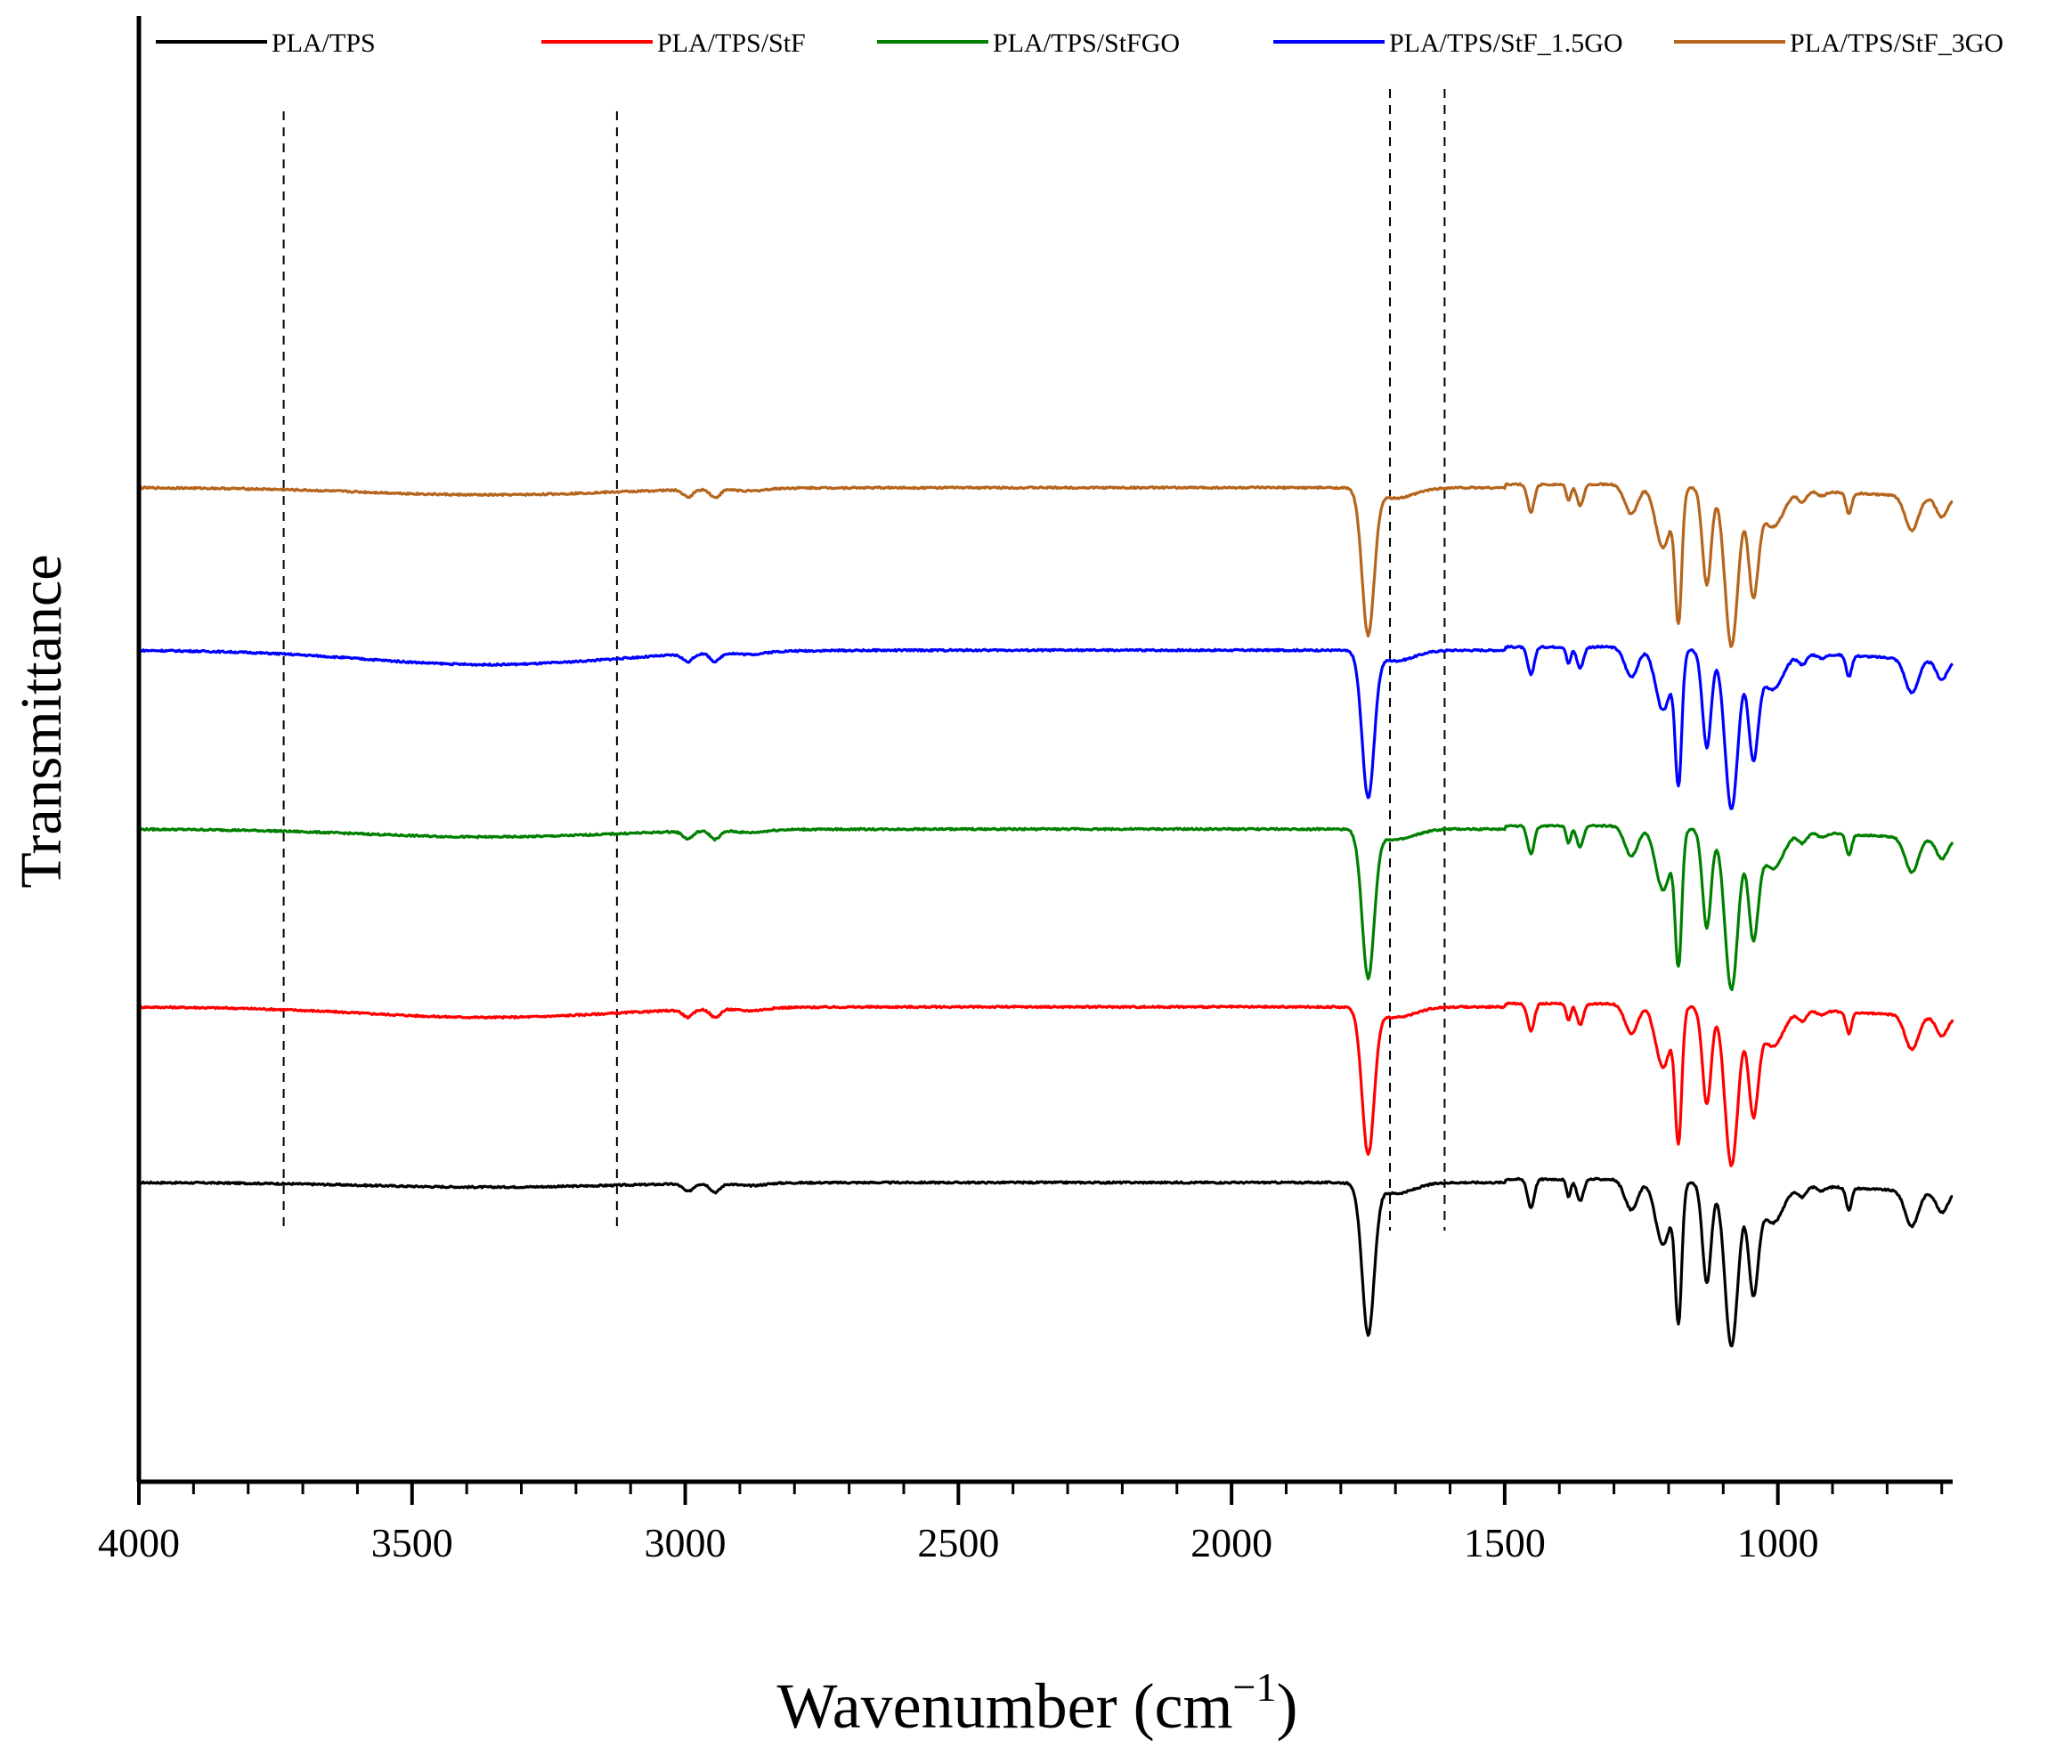 This screenshot has width=2072, height=1764. Describe the element at coordinates (1255, 1687) in the screenshot. I see `x-axis-title-superscript: −1` at that location.